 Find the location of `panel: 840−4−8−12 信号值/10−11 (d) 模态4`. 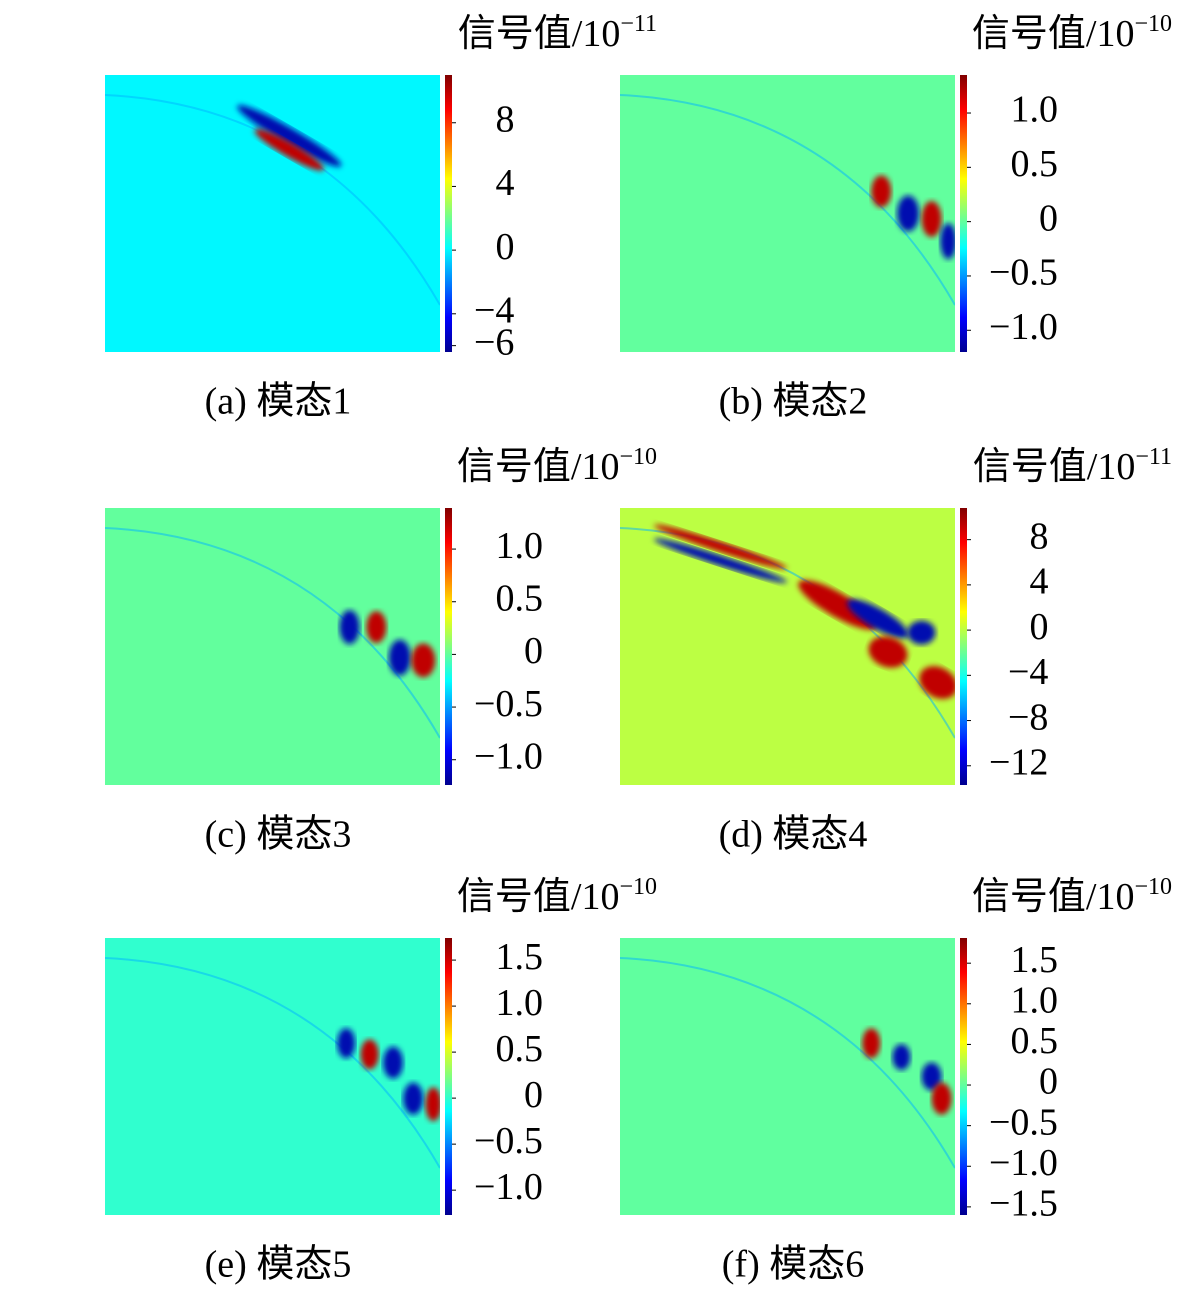

panel: 840−4−8−12 信号值/10−11 (d) 模态4 is located at coordinates (896, 650).